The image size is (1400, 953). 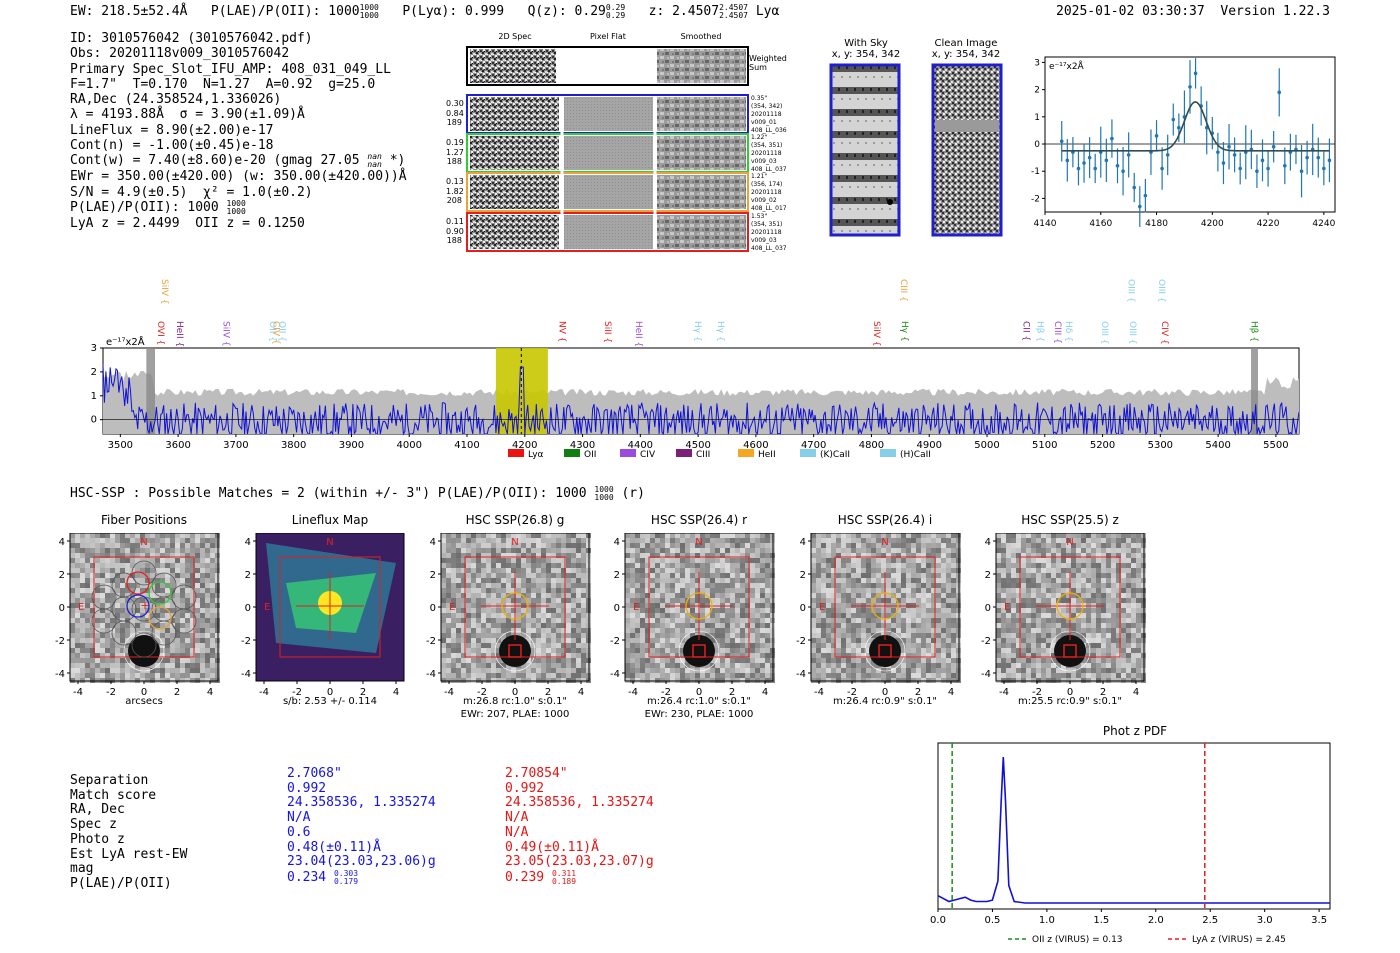 I want to click on compass-n: N, so click(x=329, y=542).